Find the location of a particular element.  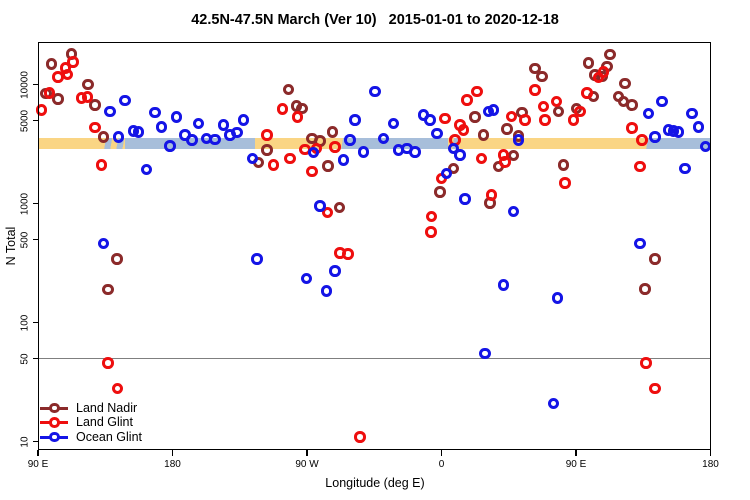

x-tick-label: 90 W is located at coordinates (307, 464).